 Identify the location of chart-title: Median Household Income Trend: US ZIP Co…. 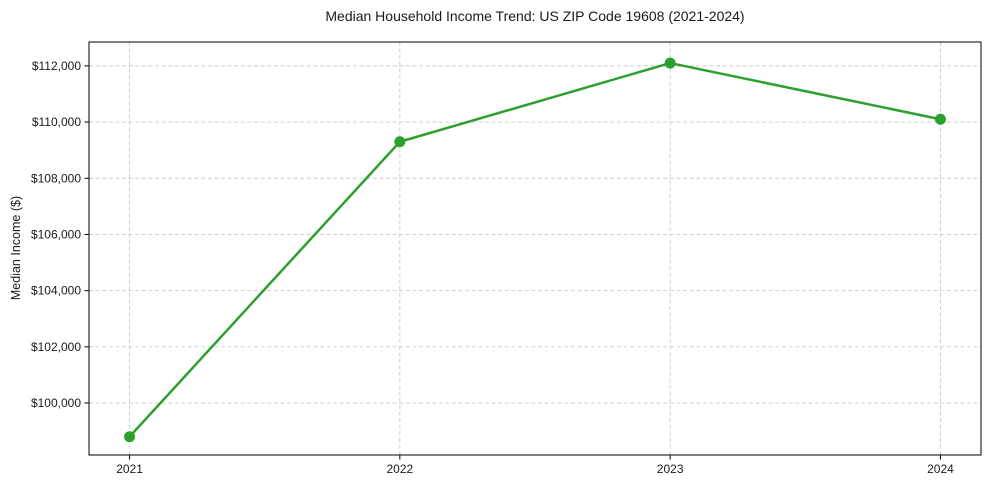
(535, 16).